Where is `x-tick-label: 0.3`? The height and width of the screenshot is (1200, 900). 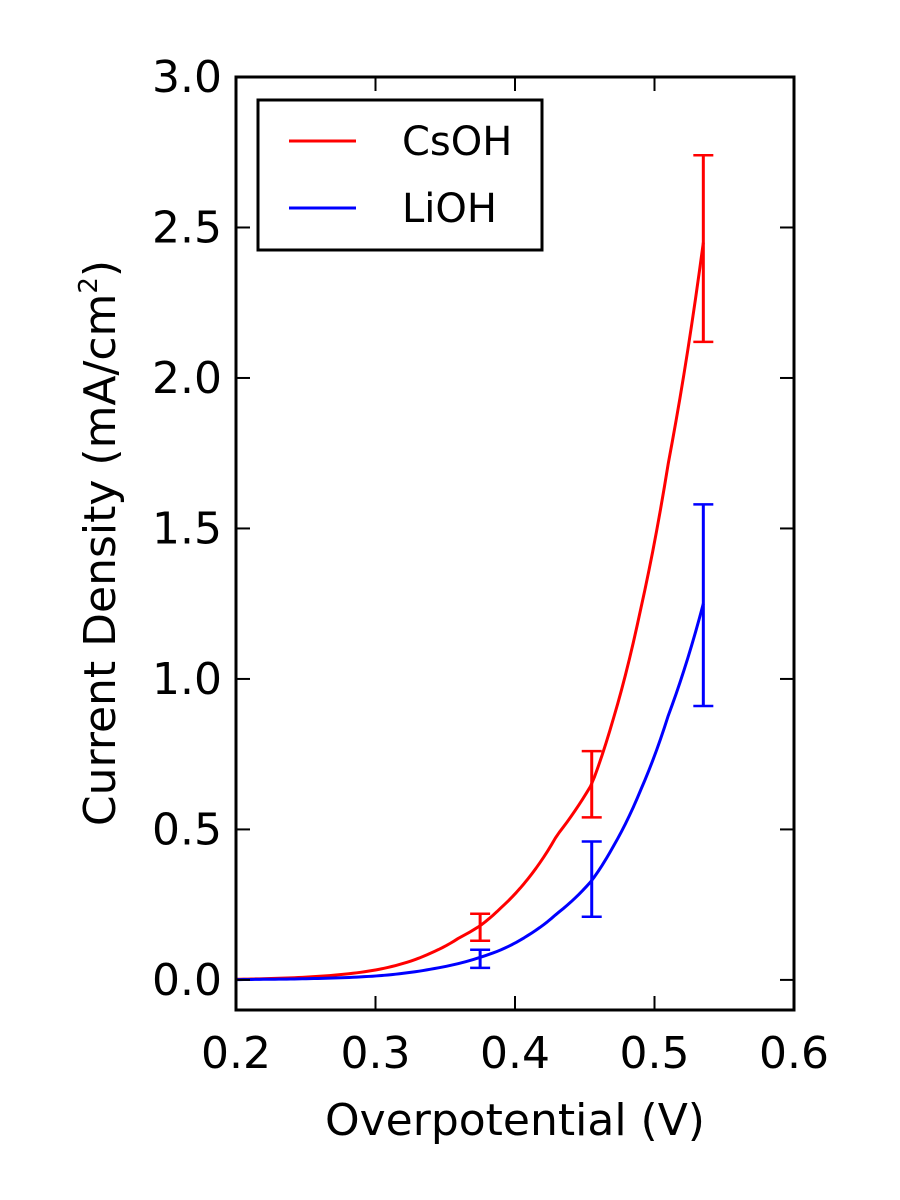
x-tick-label: 0.3 is located at coordinates (376, 1053).